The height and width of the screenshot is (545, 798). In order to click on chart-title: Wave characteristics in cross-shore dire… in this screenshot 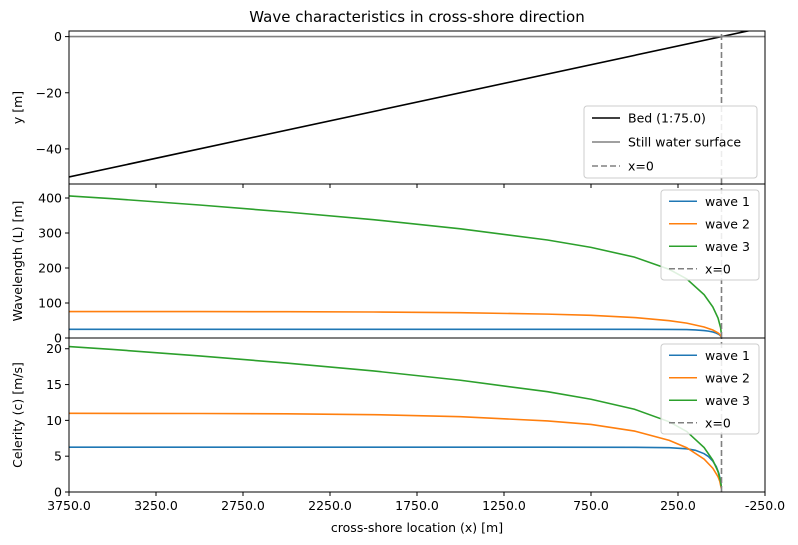, I will do `click(416, 17)`.